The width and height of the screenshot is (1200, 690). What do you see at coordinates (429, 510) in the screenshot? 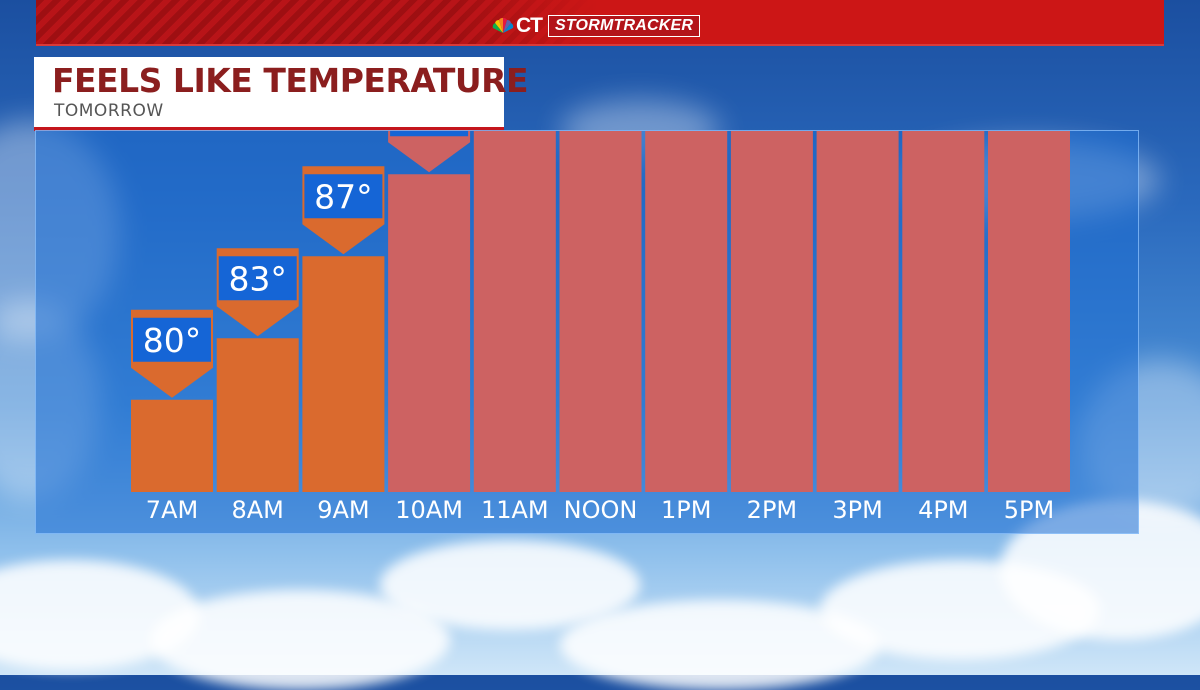
I see `x-tick-label: 10AM` at bounding box center [429, 510].